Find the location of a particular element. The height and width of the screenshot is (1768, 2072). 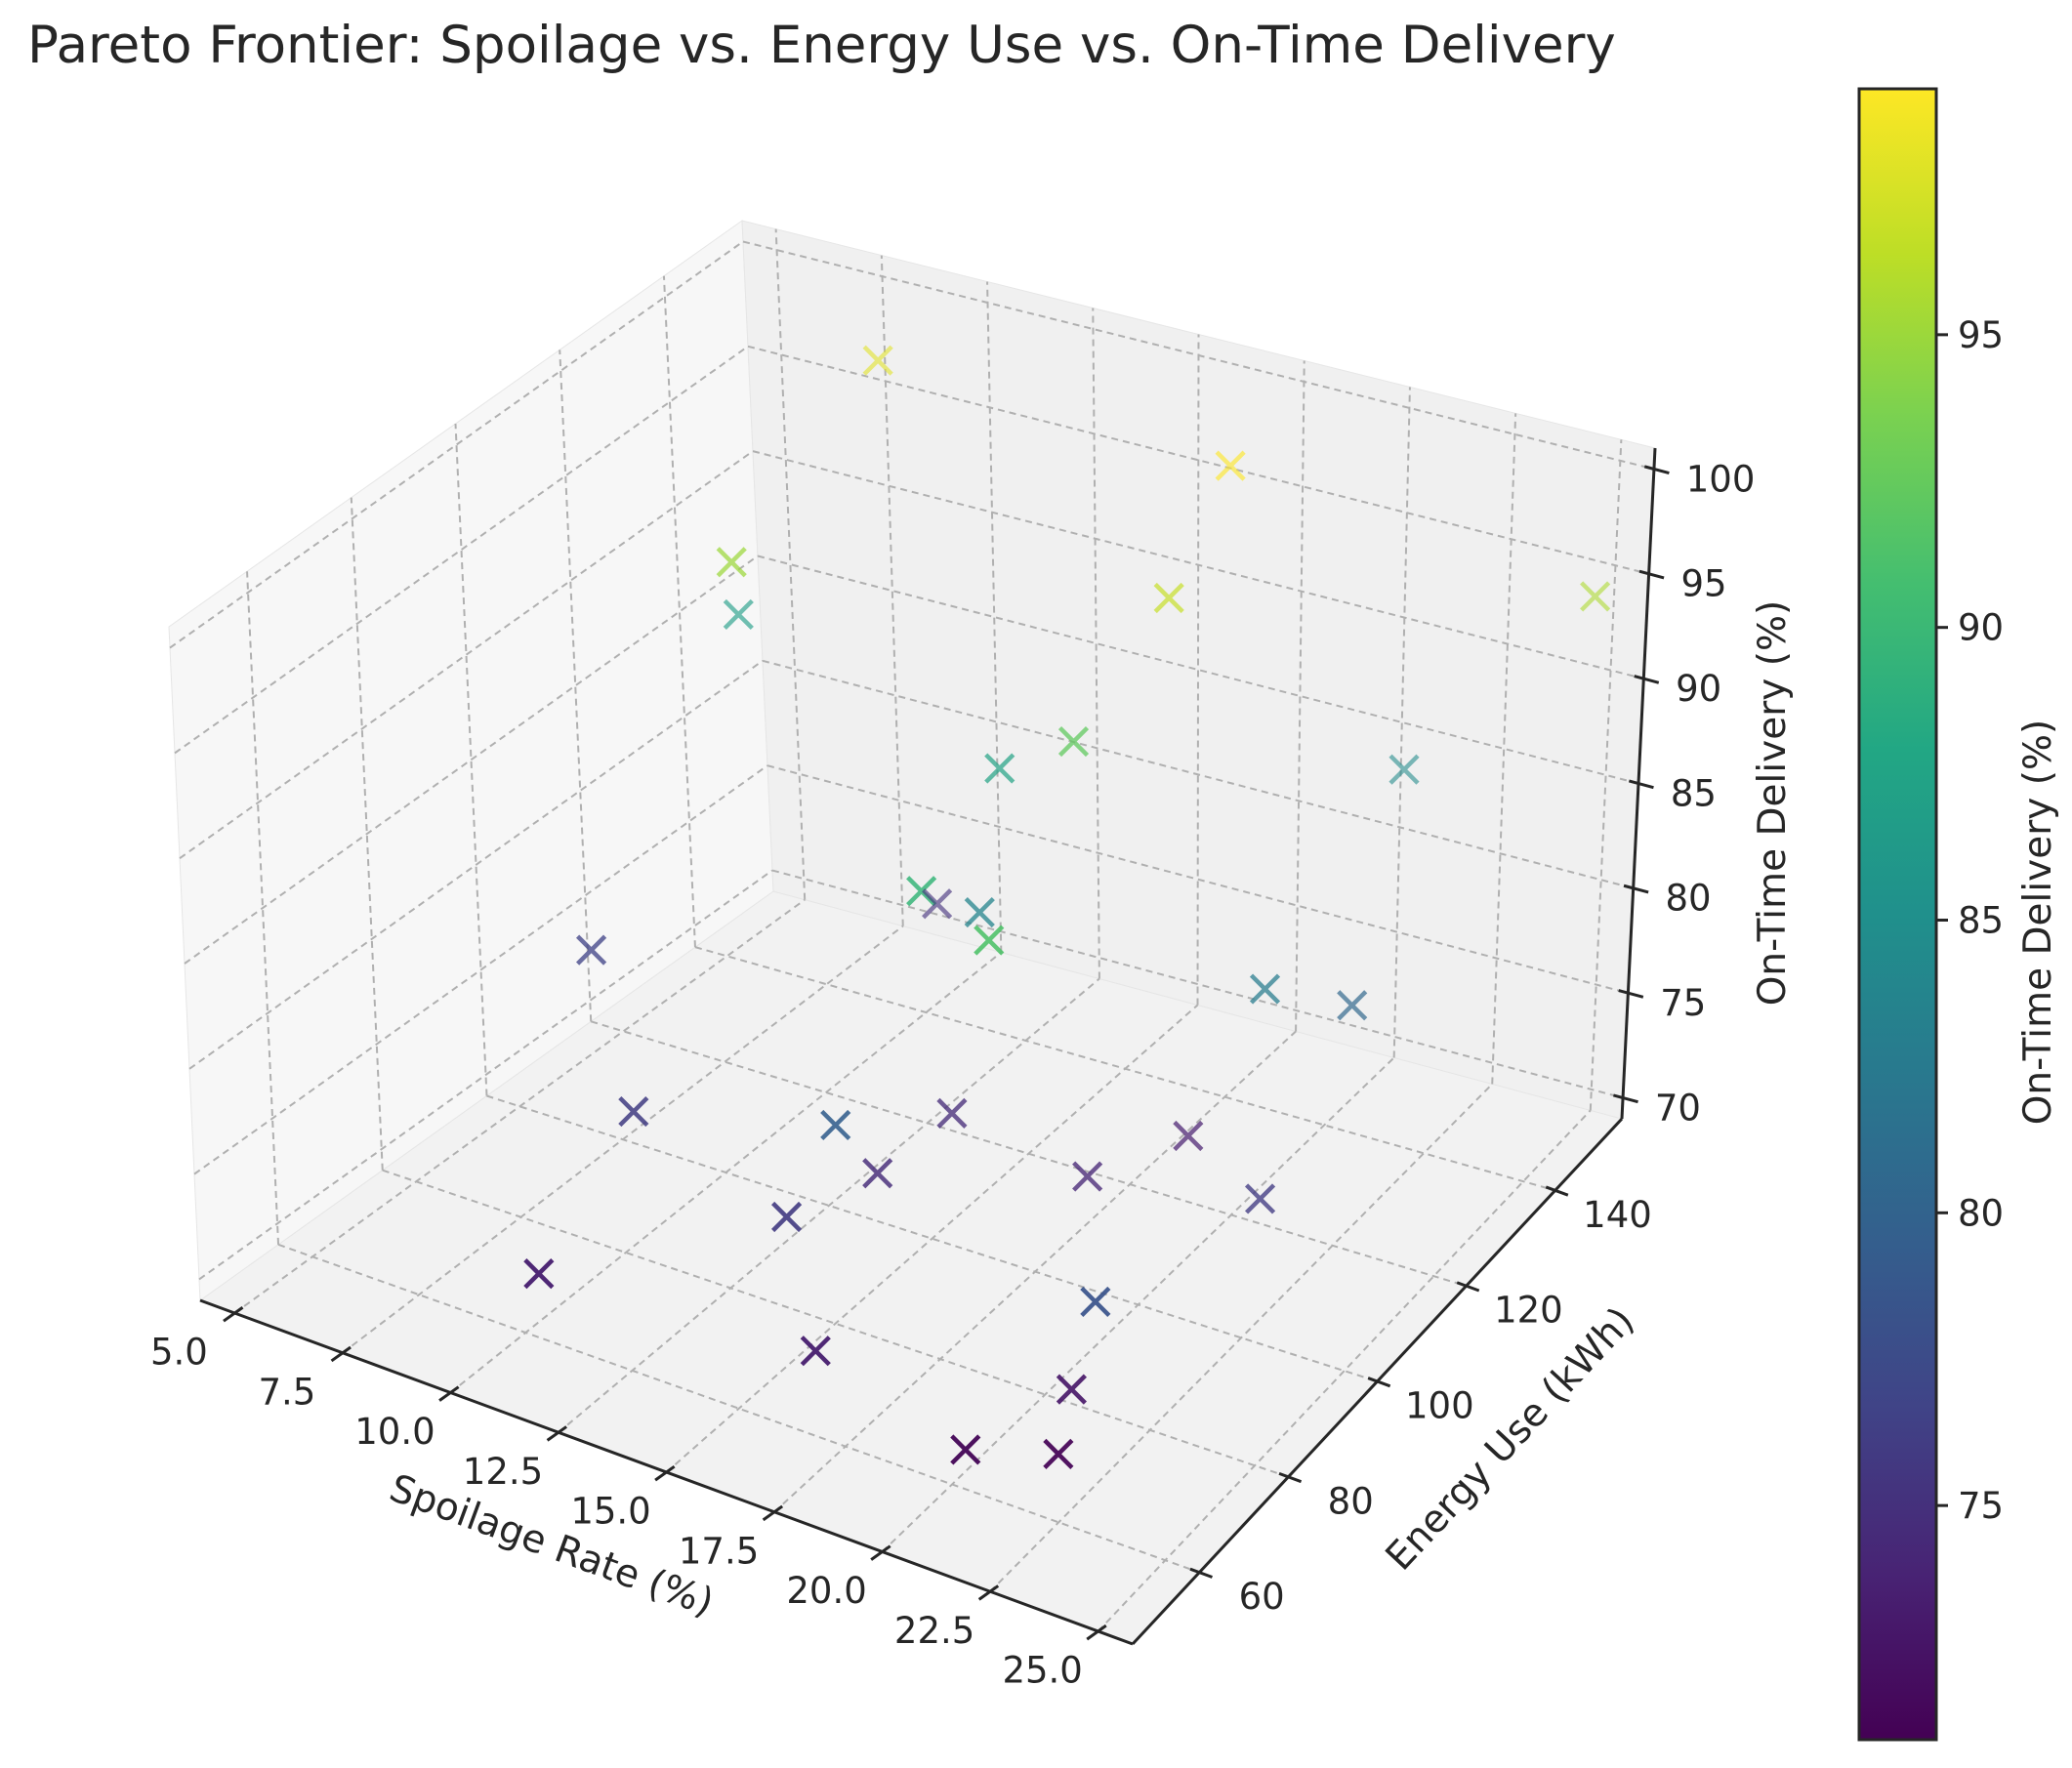

colorbar-group: 75 80 85 90 95 On-Time Delivery (%) is located at coordinates (1958, 914).